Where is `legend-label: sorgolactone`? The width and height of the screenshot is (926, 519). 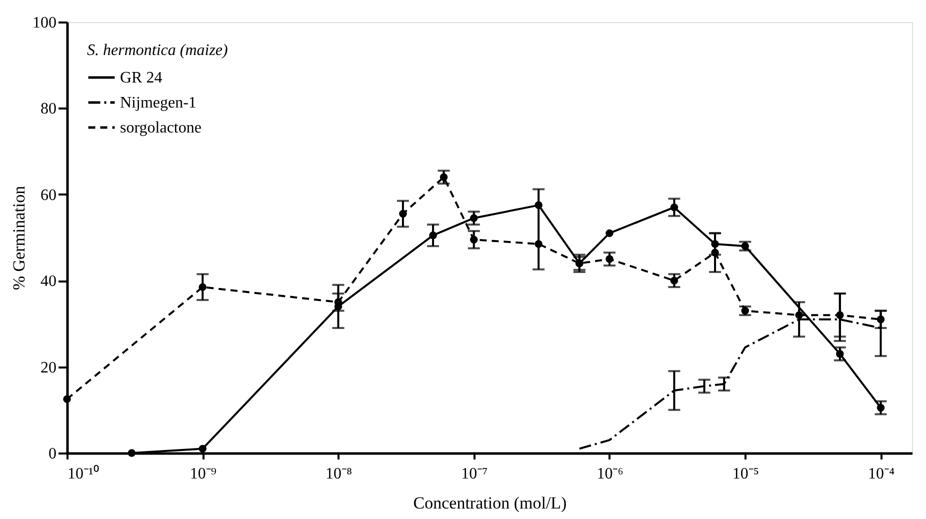 legend-label: sorgolactone is located at coordinates (161, 128).